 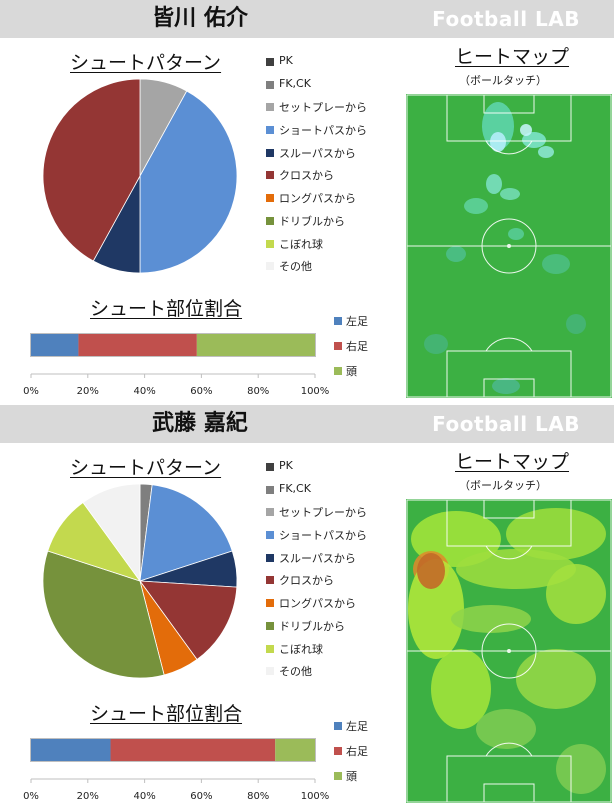 What do you see at coordinates (503, 80) in the screenshot?
I see `heatmap-subtitle-1: （ボールタッチ）` at bounding box center [503, 80].